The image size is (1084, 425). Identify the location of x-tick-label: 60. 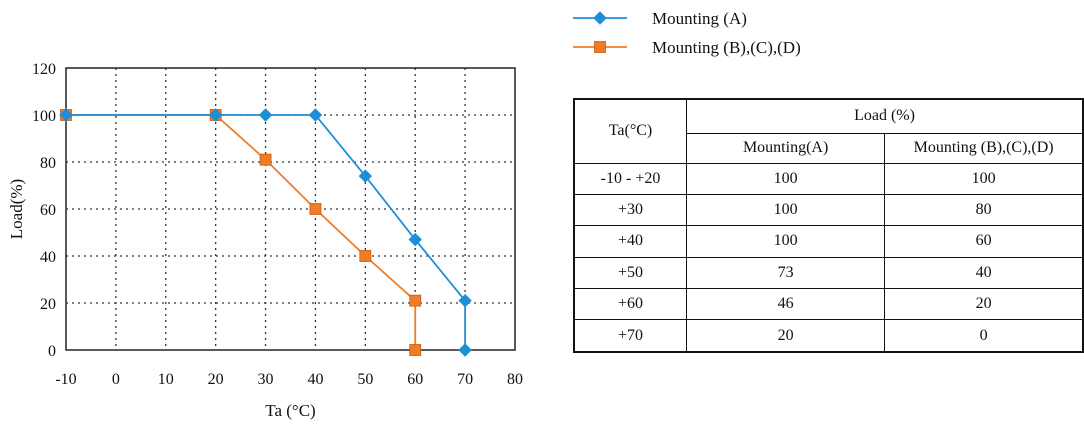
(415, 379).